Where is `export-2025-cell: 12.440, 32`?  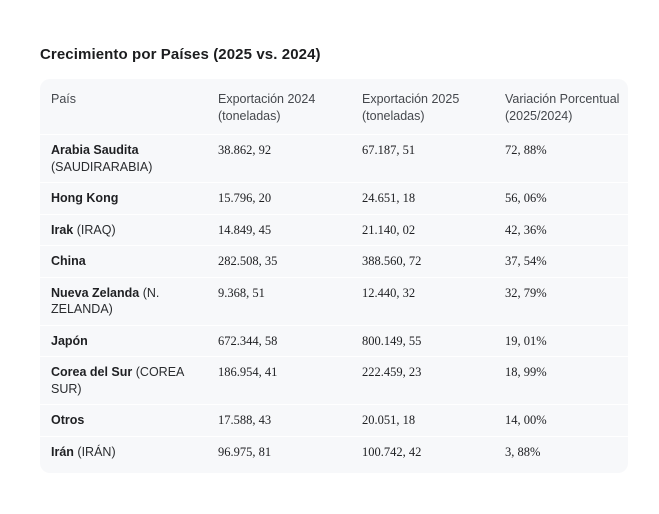
export-2025-cell: 12.440, 32 is located at coordinates (433, 300).